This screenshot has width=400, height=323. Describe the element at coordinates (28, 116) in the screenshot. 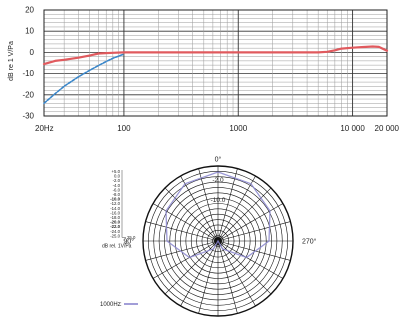

I see `y-tick-label: -30` at that location.